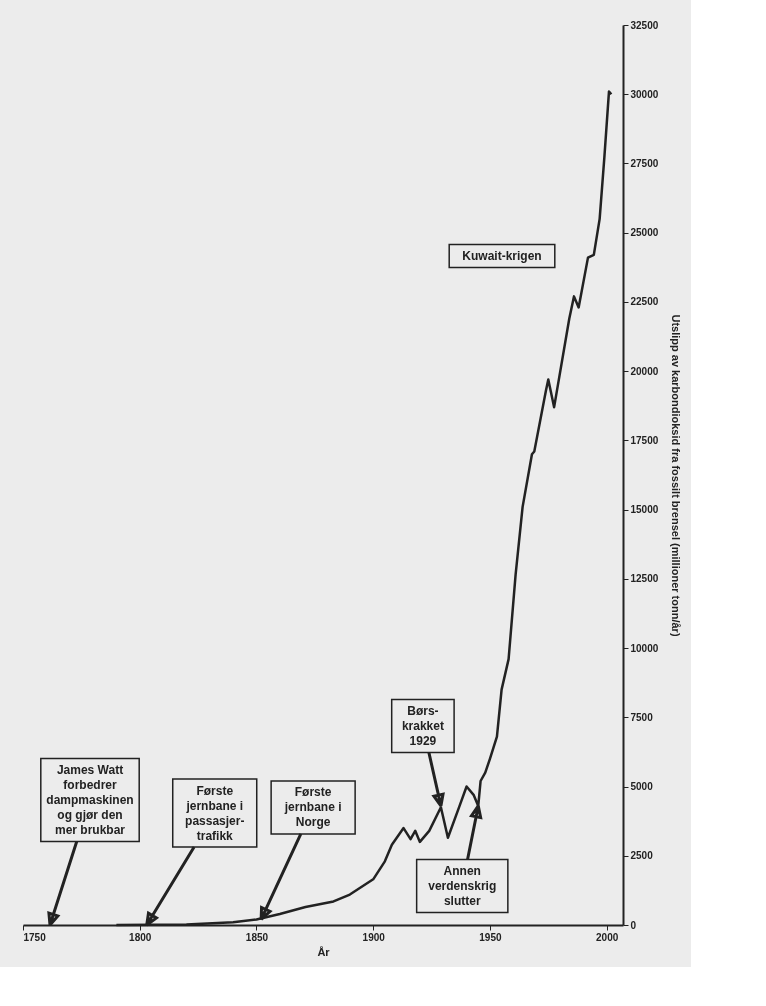 Image resolution: width=766 pixels, height=1006 pixels. What do you see at coordinates (642, 856) in the screenshot?
I see `y-tick-label: 2500` at bounding box center [642, 856].